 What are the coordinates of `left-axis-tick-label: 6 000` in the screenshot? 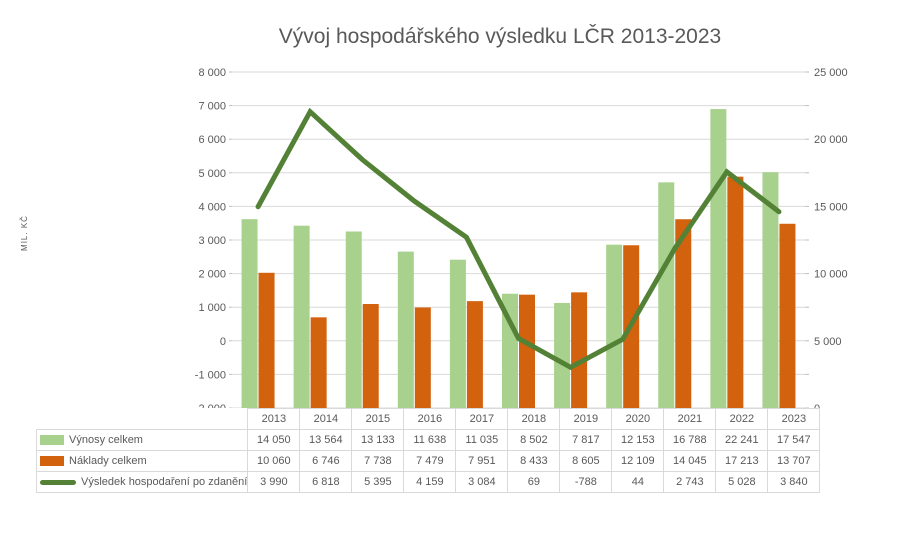 It's located at (212, 140).